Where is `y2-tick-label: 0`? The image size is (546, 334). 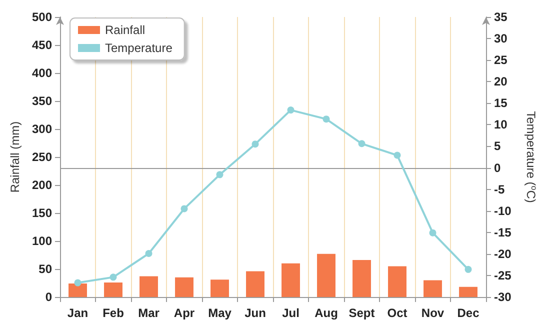 y2-tick-label: 0 is located at coordinates (497, 167).